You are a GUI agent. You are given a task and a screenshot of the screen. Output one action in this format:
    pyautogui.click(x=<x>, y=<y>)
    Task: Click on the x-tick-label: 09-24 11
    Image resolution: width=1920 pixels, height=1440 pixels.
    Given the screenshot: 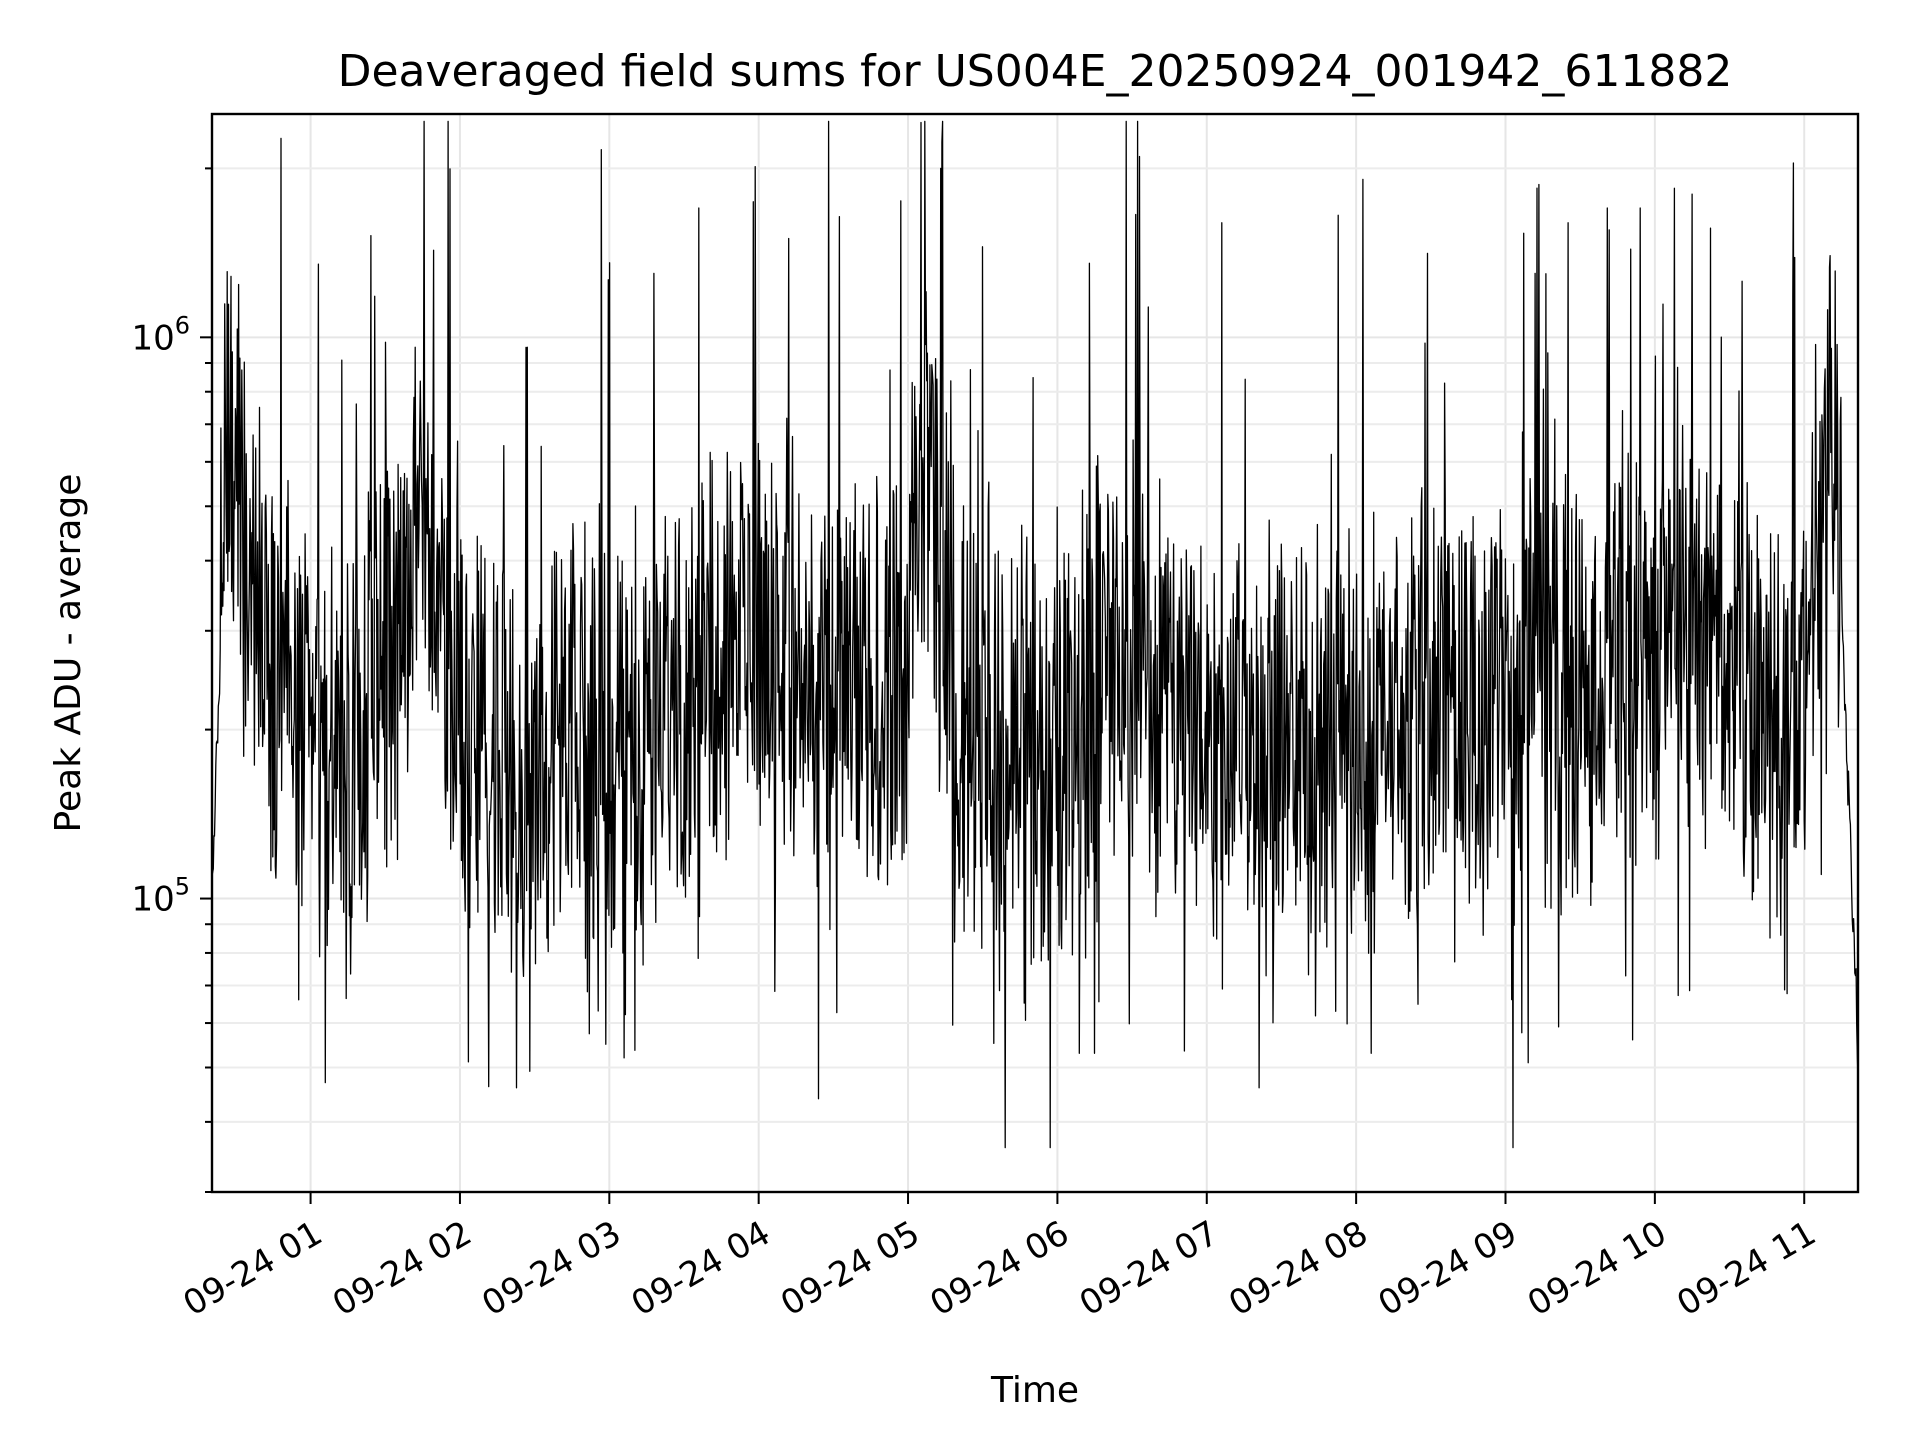 What is the action you would take?
    pyautogui.click(x=1746, y=1268)
    